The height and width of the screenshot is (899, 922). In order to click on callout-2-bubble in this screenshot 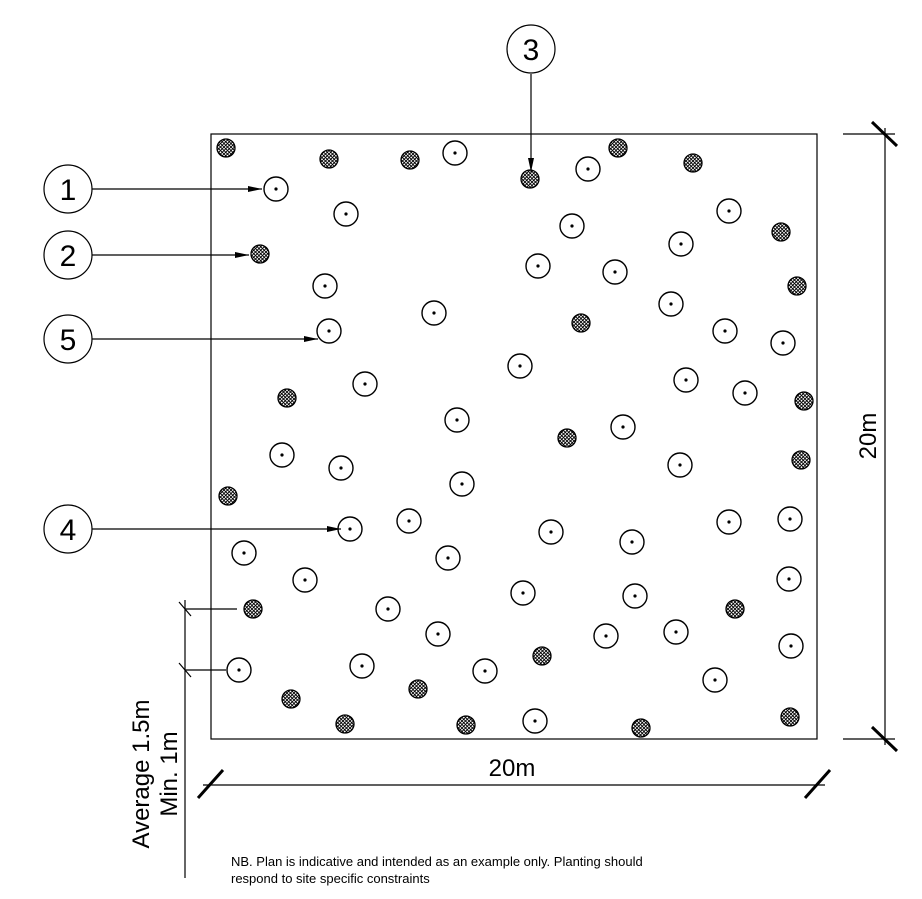, I will do `click(68, 255)`.